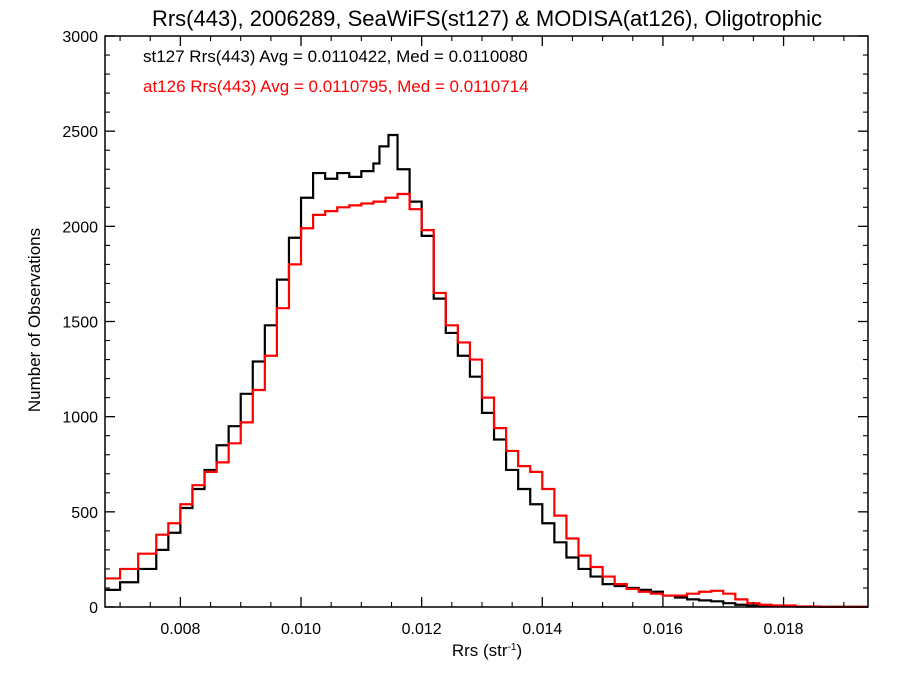 The height and width of the screenshot is (675, 900). What do you see at coordinates (34, 320) in the screenshot?
I see `y-axis-label: Number of Observations` at bounding box center [34, 320].